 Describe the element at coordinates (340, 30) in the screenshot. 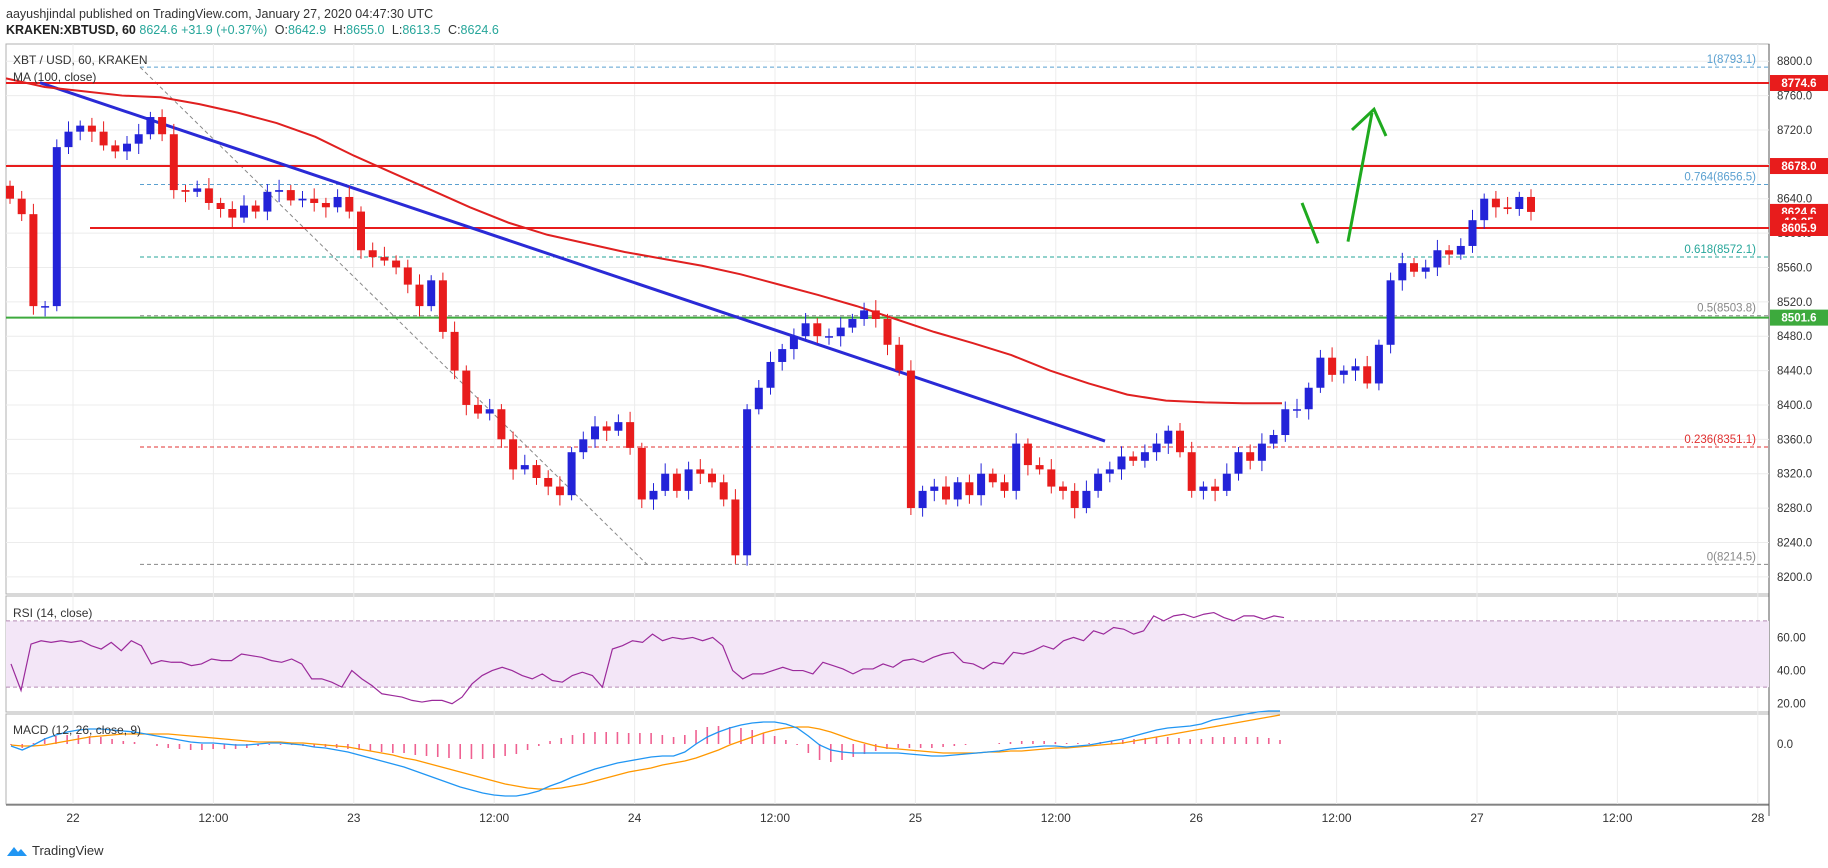

I see `high-label: H:` at that location.